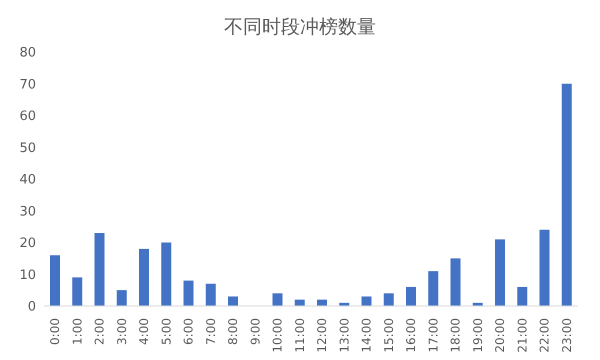 This screenshot has width=600, height=360. What do you see at coordinates (27, 180) in the screenshot?
I see `y-tick-label: 40` at bounding box center [27, 180].